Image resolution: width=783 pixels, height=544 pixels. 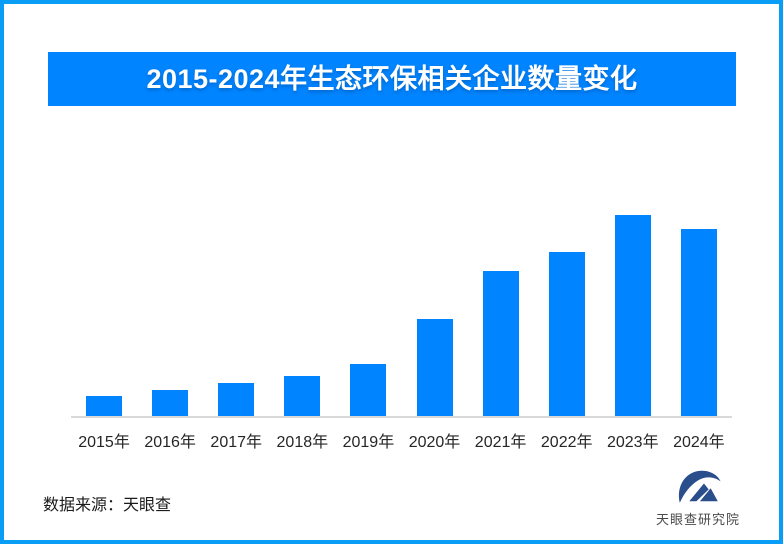 I want to click on logo-text: 天眼查研究院, so click(x=697, y=519).